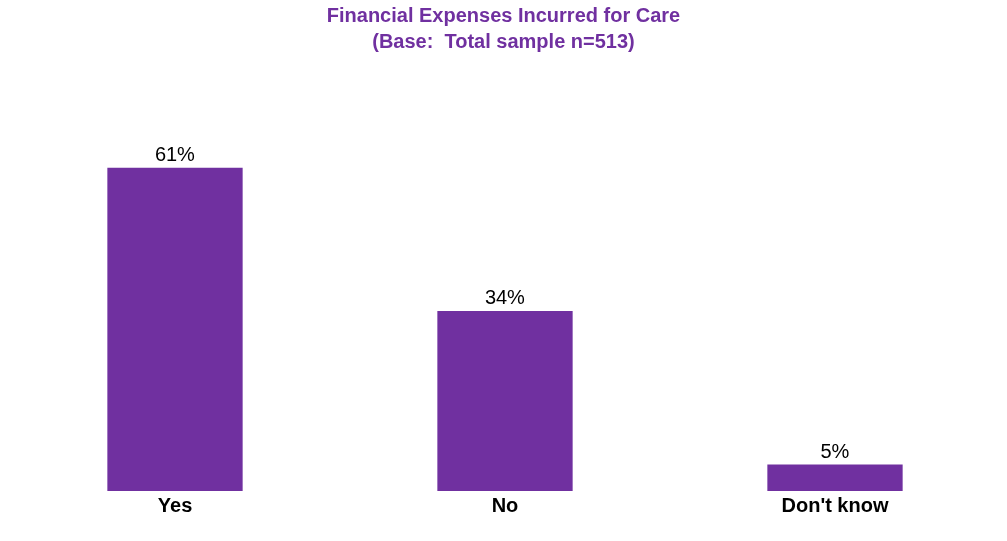 This screenshot has height=541, width=1007. I want to click on x-tick-label: Don't know, so click(835, 505).